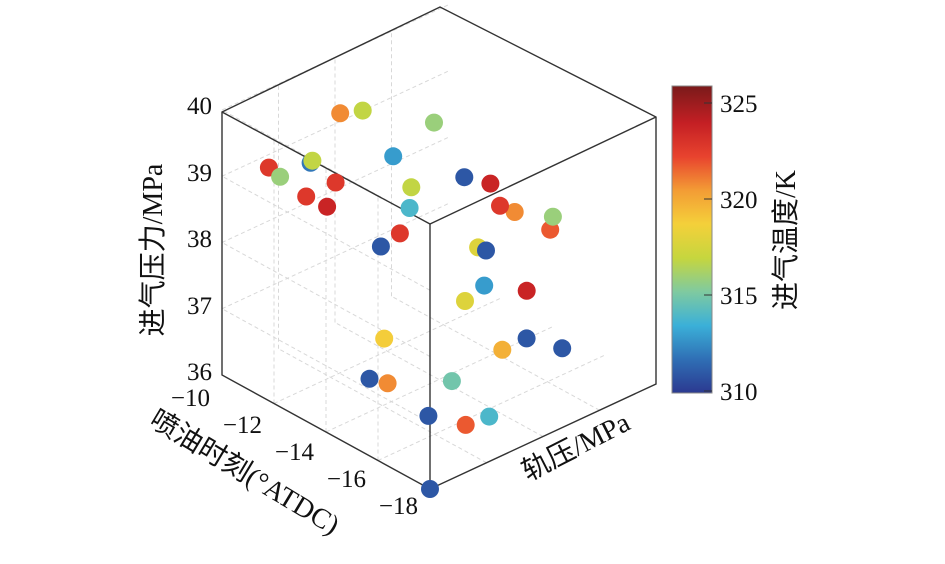 The width and height of the screenshot is (945, 564). What do you see at coordinates (190, 398) in the screenshot?
I see `x-tick-label: −10` at bounding box center [190, 398].